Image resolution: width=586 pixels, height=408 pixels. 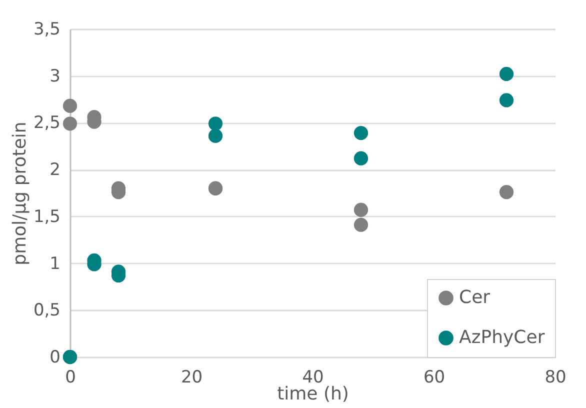 I want to click on y-tick-label: 1, so click(x=55, y=264).